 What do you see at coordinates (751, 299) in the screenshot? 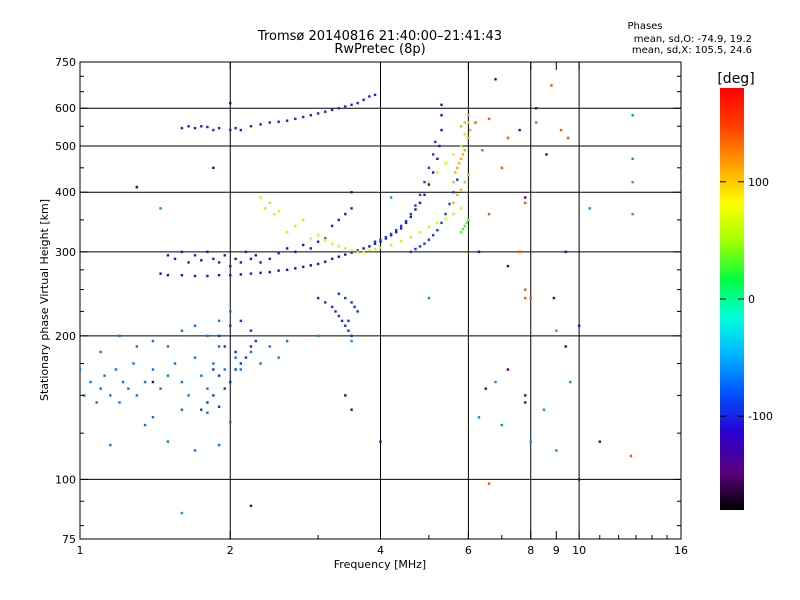
I see `colorbar-tick-label: 0` at bounding box center [751, 299].